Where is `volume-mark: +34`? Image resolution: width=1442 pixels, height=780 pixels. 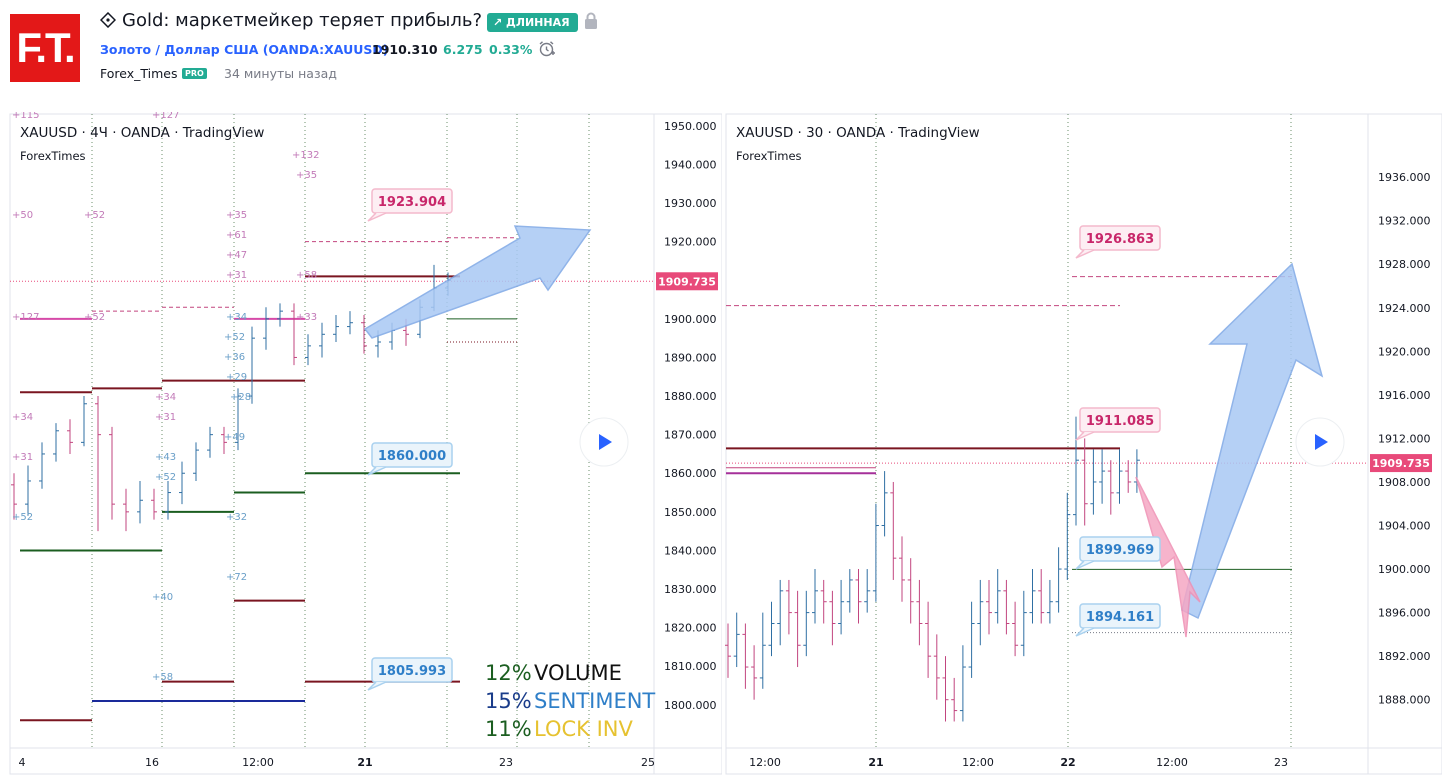 volume-mark: +34 is located at coordinates (22, 417).